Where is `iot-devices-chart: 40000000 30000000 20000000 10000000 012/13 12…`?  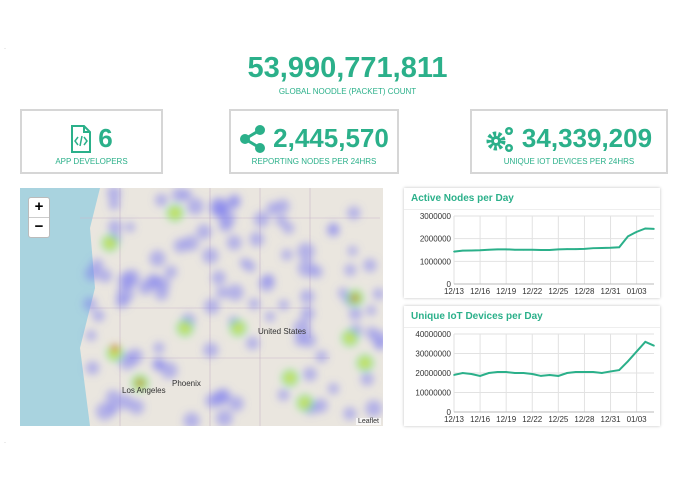
iot-devices-chart: 40000000 30000000 20000000 10000000 012/13 12… is located at coordinates (535, 377).